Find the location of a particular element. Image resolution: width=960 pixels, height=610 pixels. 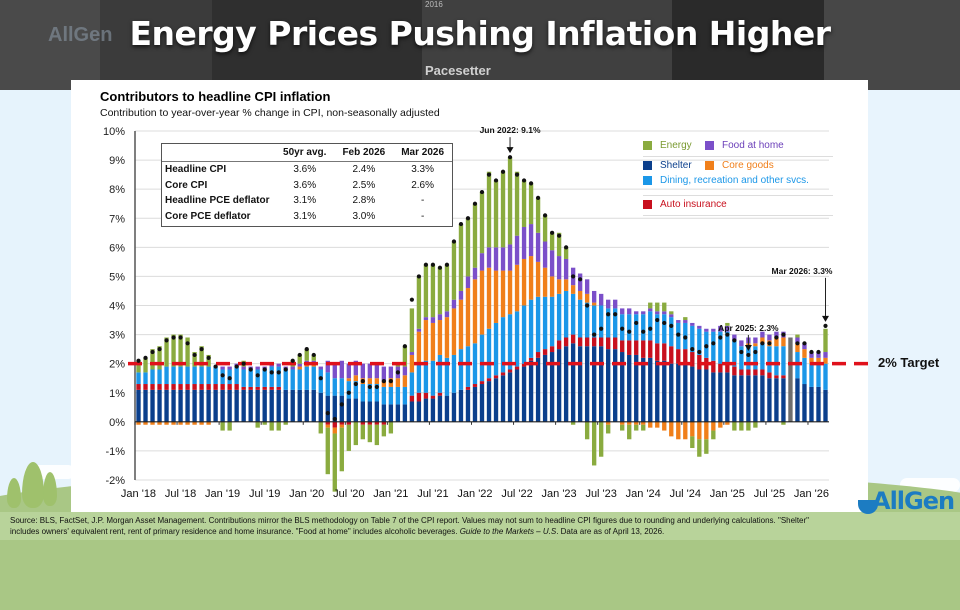

summary-col-label is located at coordinates (218, 153).